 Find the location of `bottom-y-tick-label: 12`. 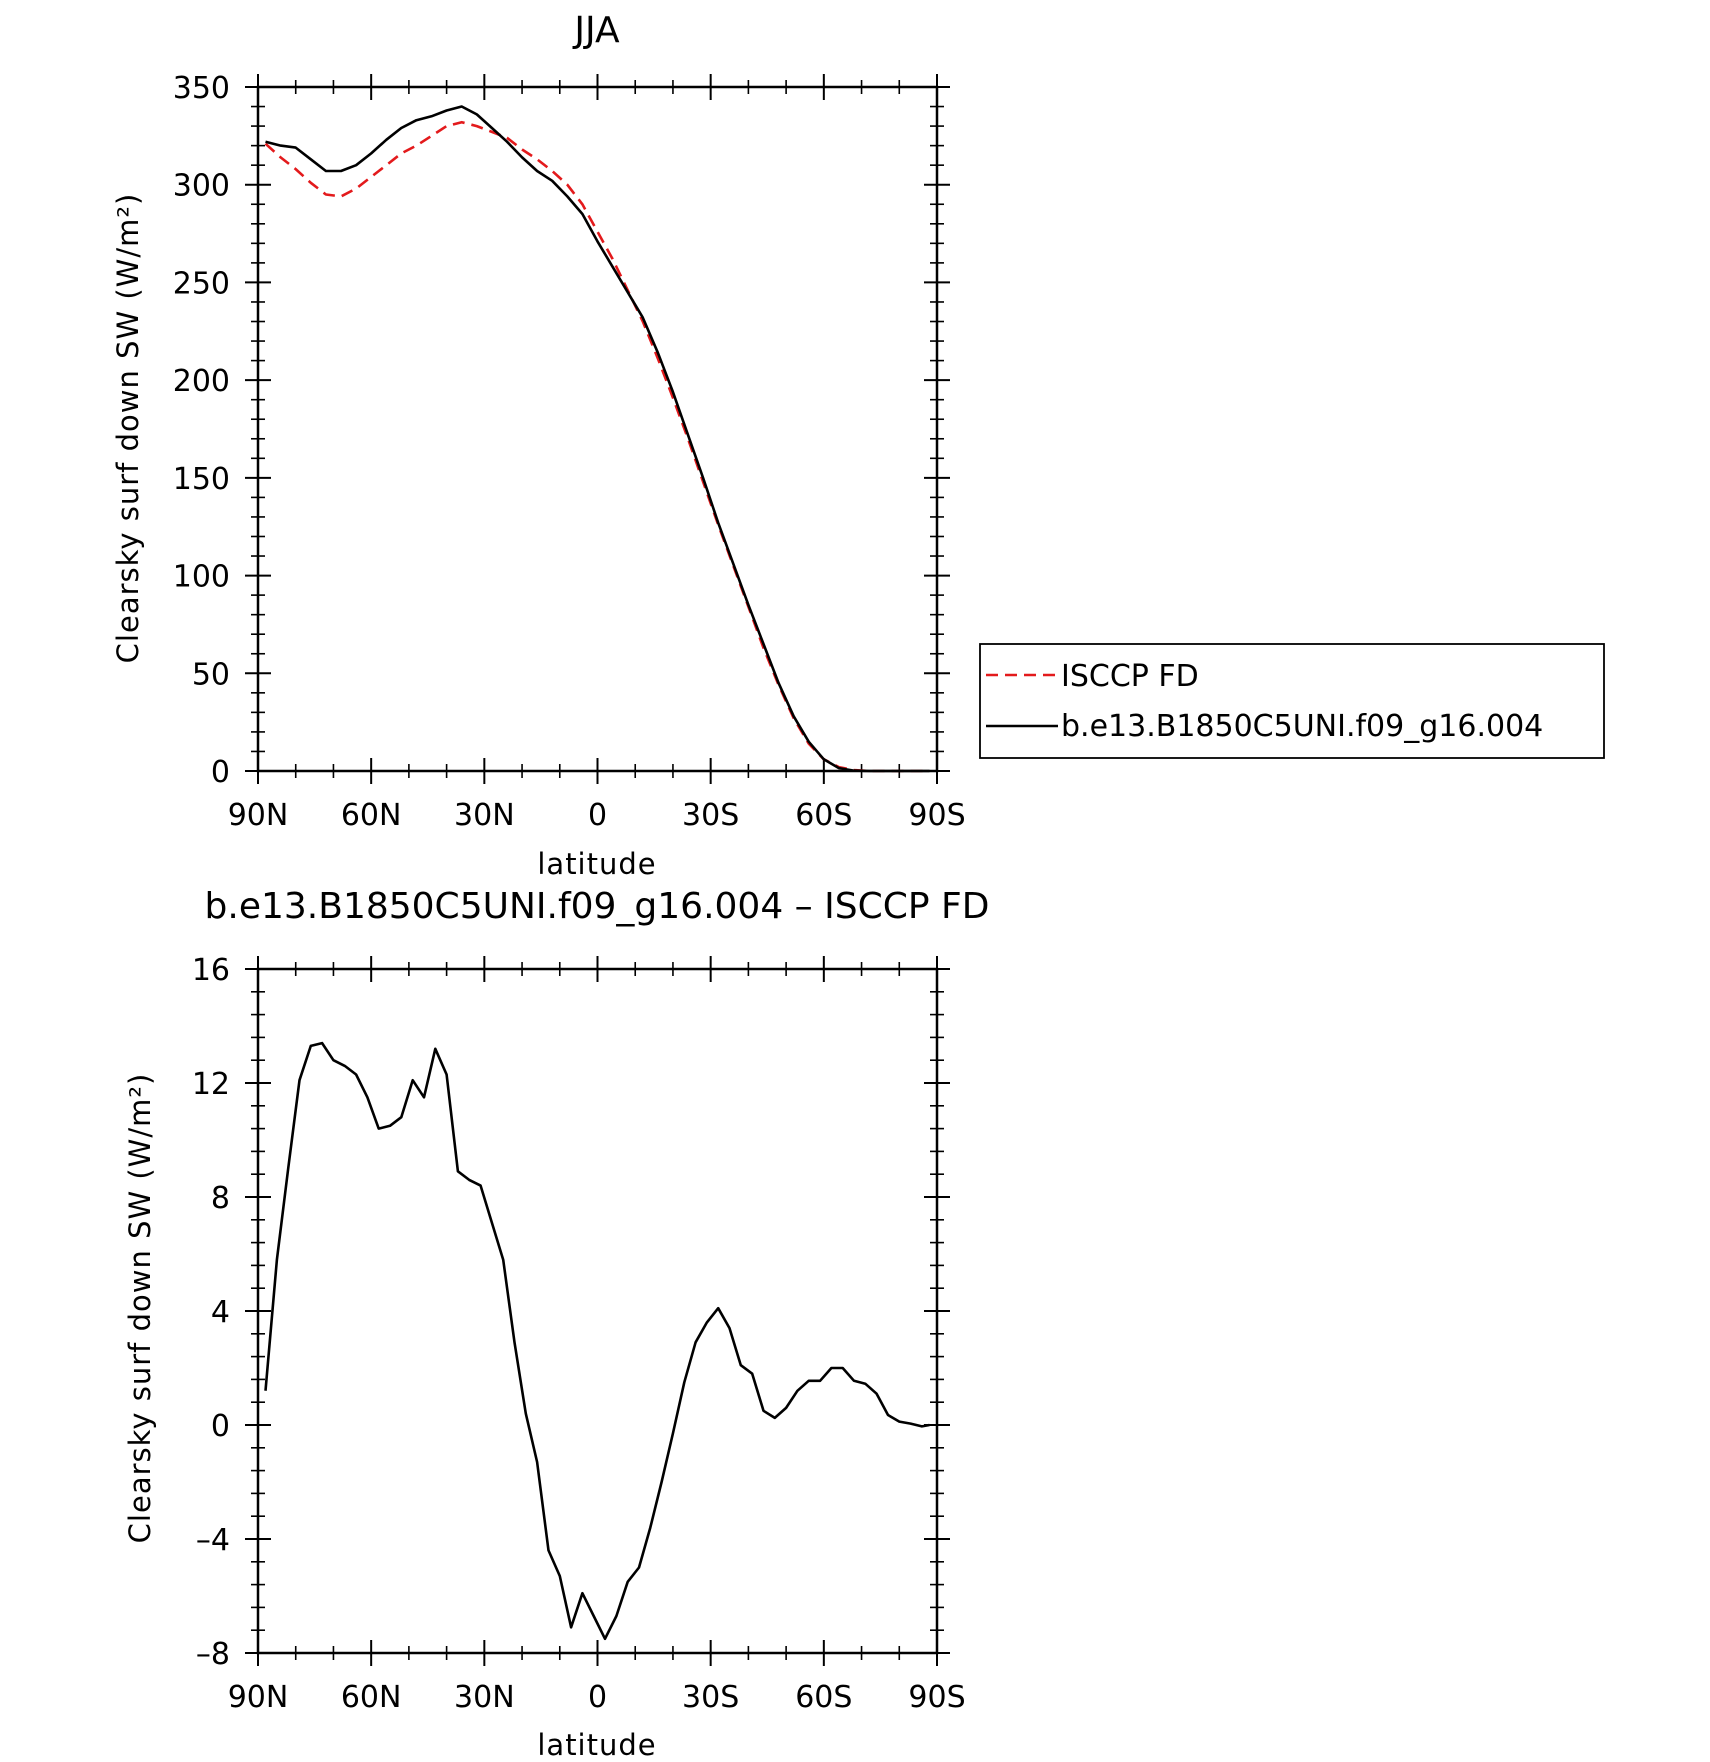

bottom-y-tick-label: 12 is located at coordinates (211, 1084).